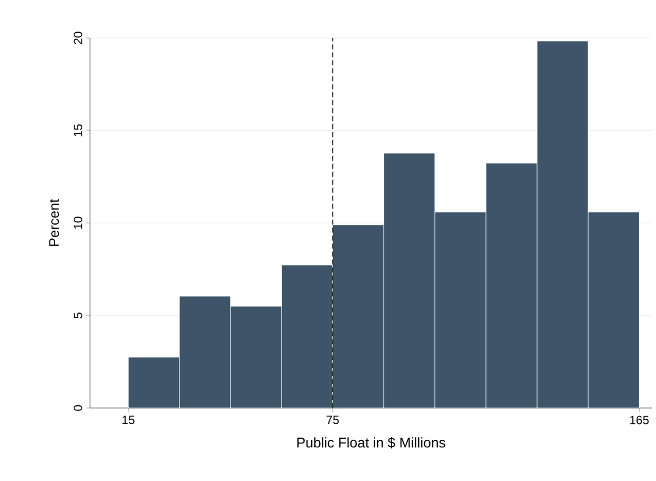  Describe the element at coordinates (54, 222) in the screenshot. I see `y-axis-title: Percent` at that location.